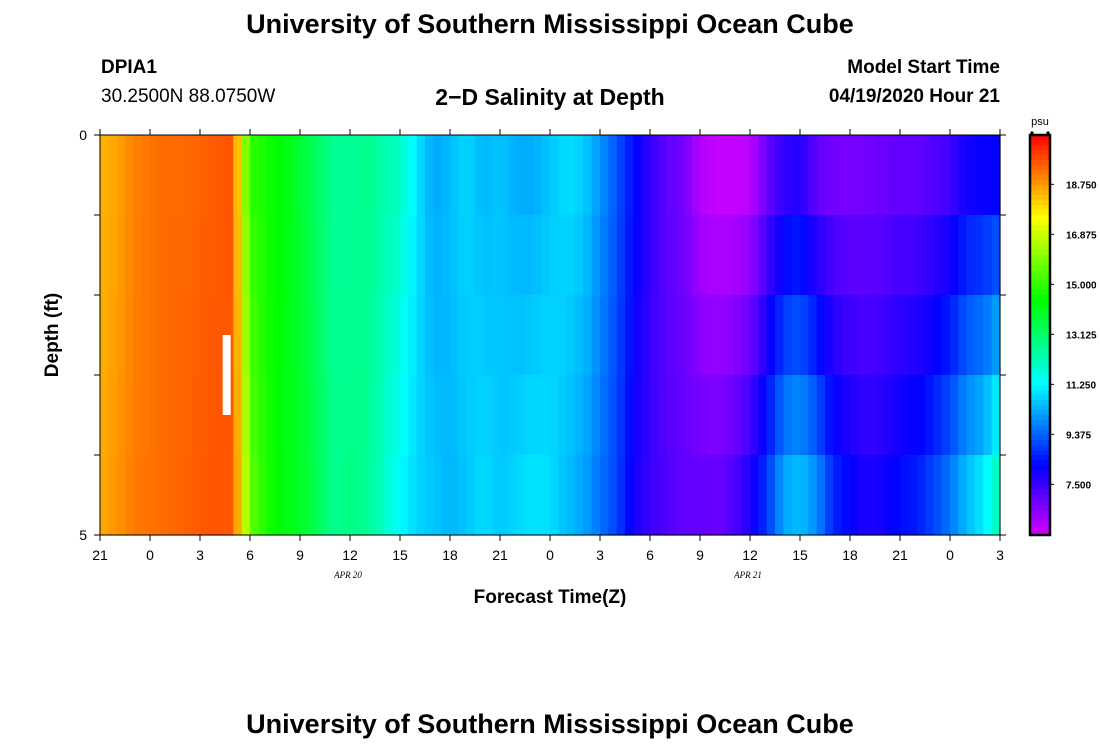 The width and height of the screenshot is (1100, 750). What do you see at coordinates (923, 67) in the screenshot?
I see `model-start-label: Model Start Time` at bounding box center [923, 67].